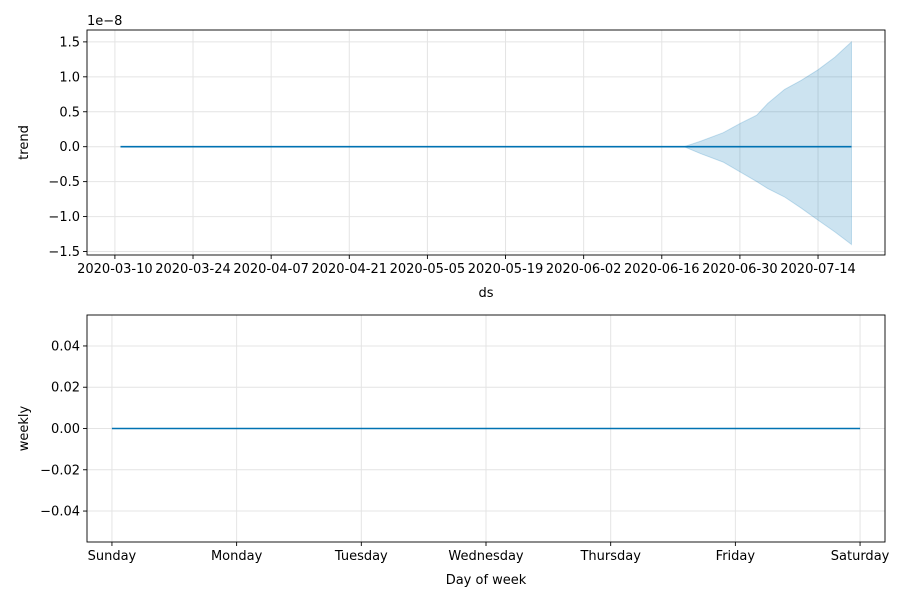 Image resolution: width=900 pixels, height=600 pixels. I want to click on trend-y-tick-label-0: 1.5, so click(69, 42).